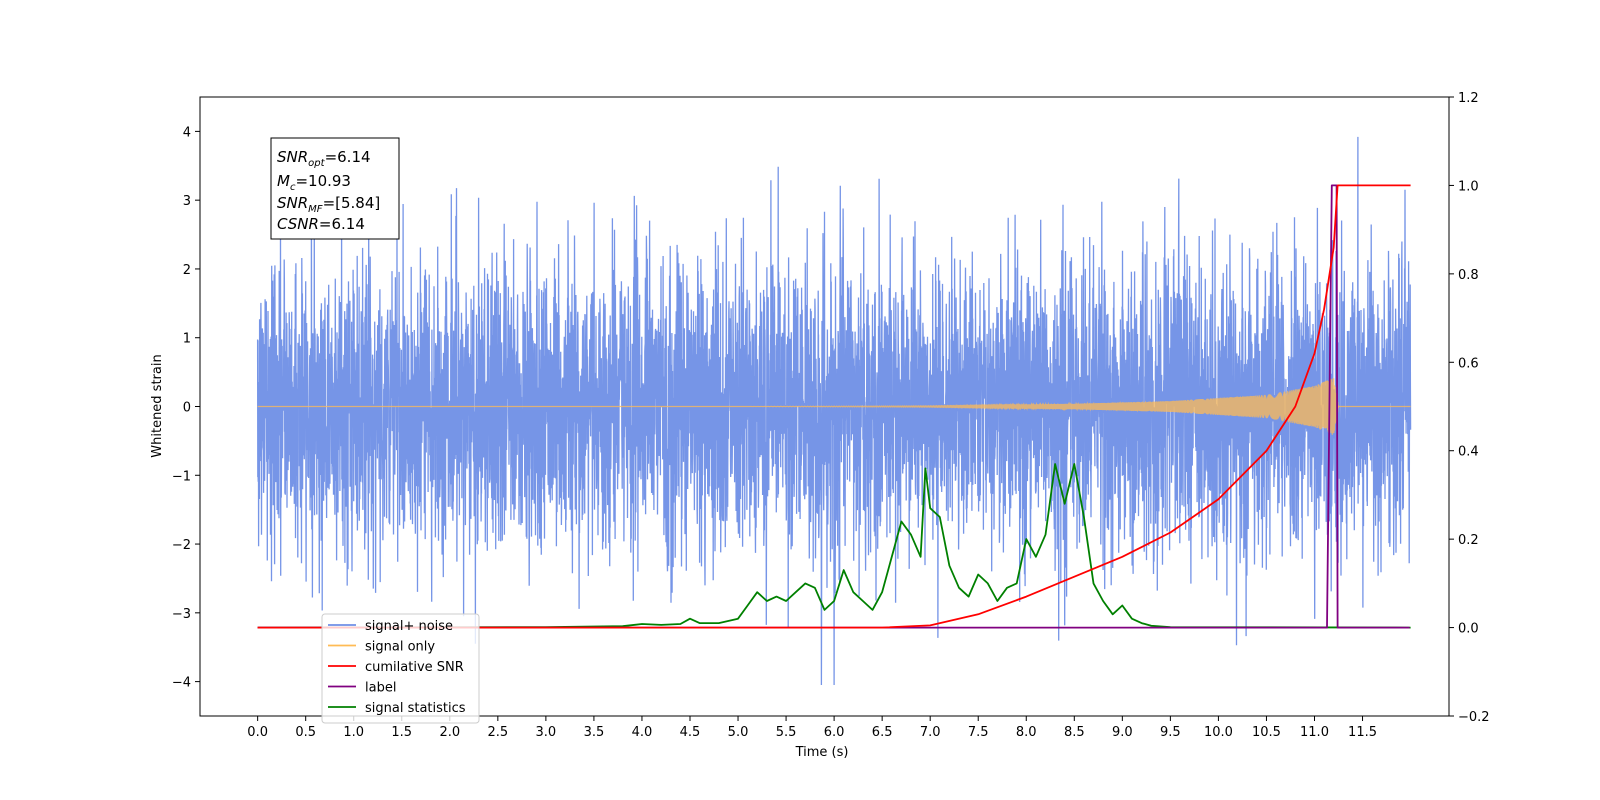 This screenshot has width=1600, height=800. What do you see at coordinates (181, 476) in the screenshot?
I see `y-tick-left-label: −1` at bounding box center [181, 476].